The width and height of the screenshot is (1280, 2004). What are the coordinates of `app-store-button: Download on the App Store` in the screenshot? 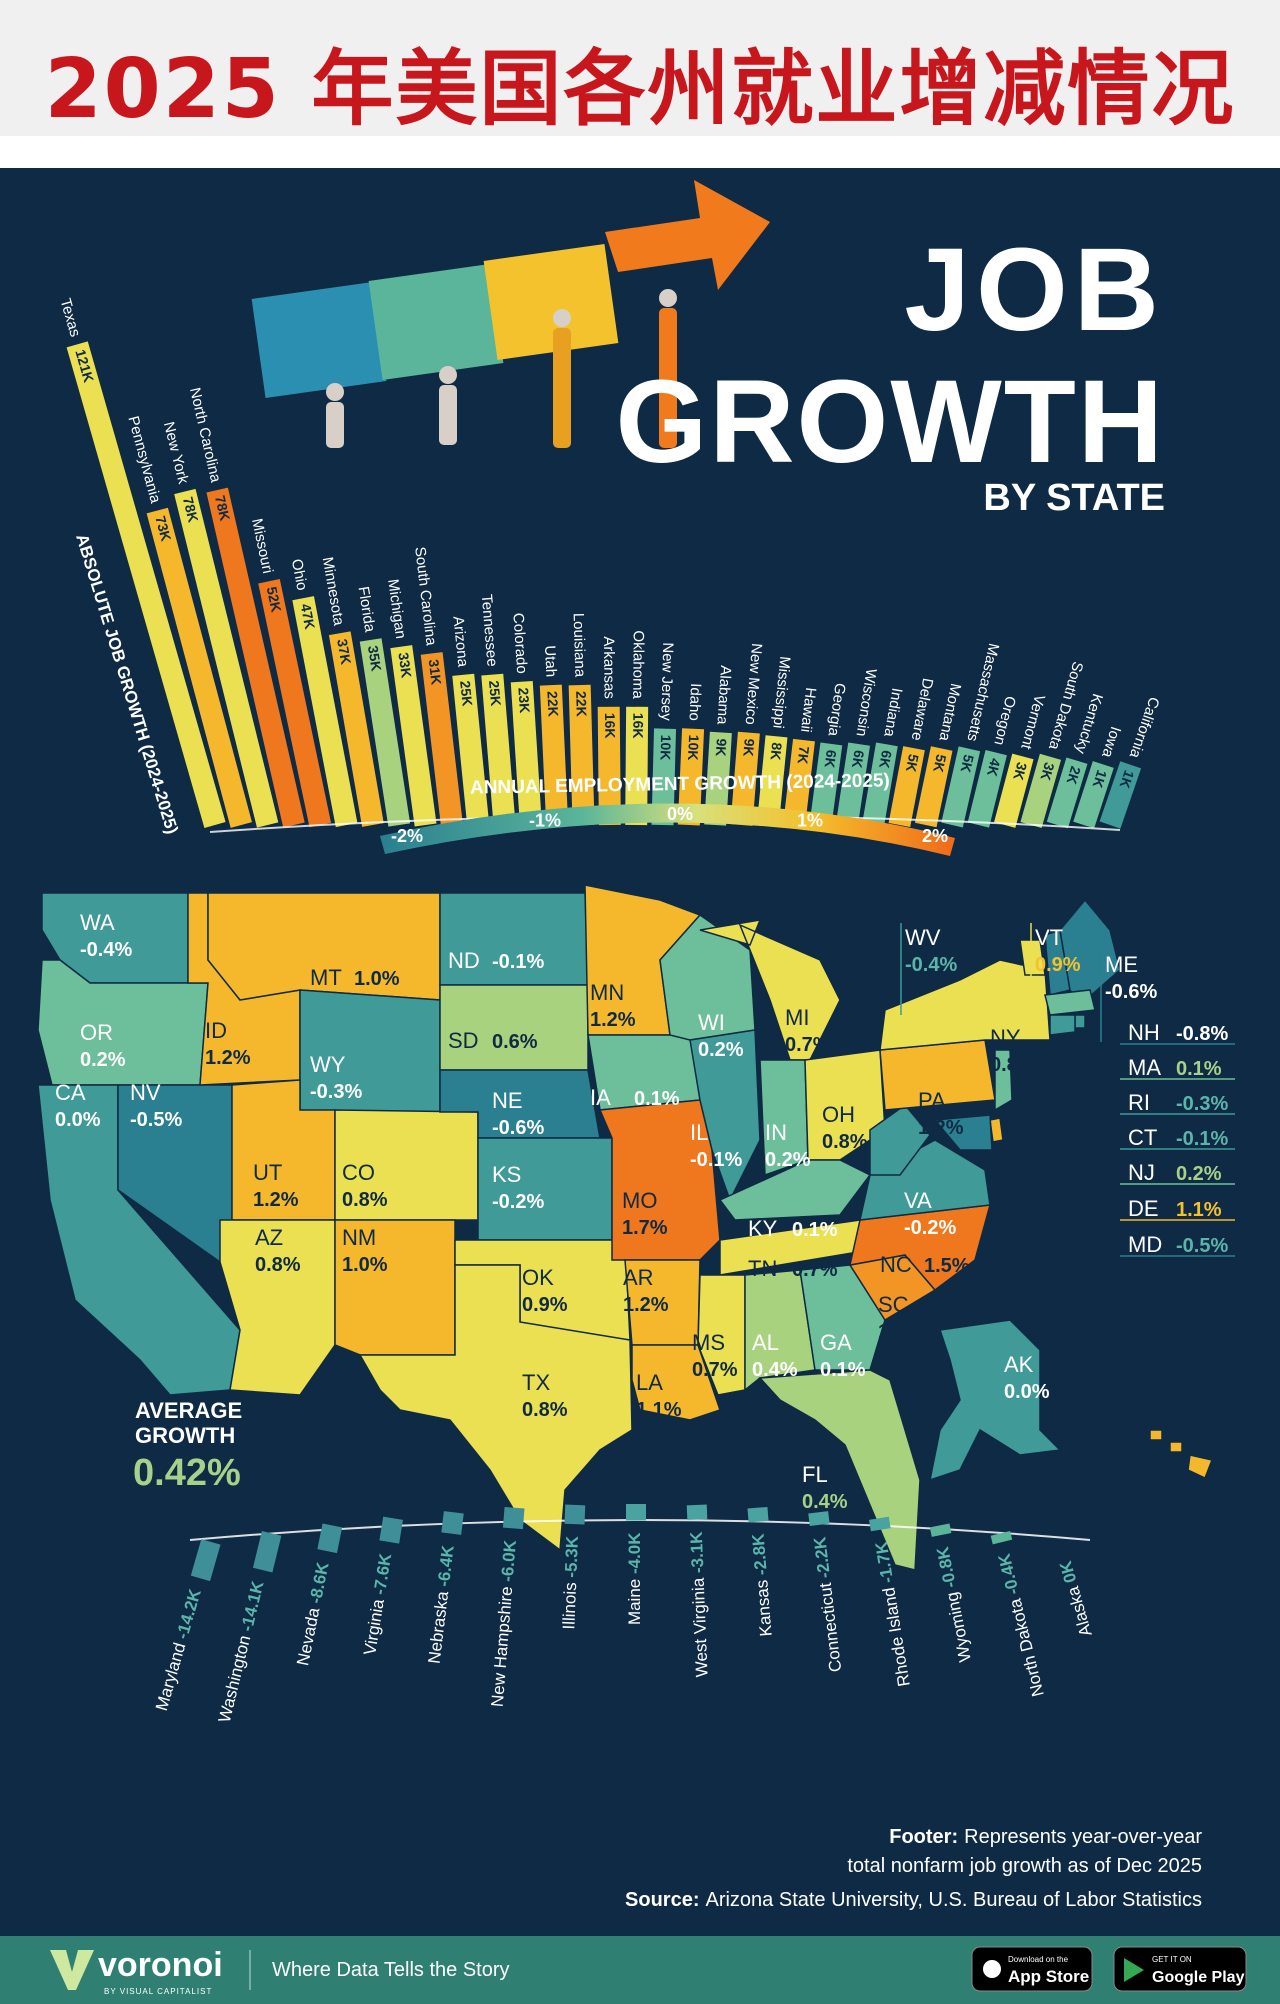 It's located at (1032, 1969).